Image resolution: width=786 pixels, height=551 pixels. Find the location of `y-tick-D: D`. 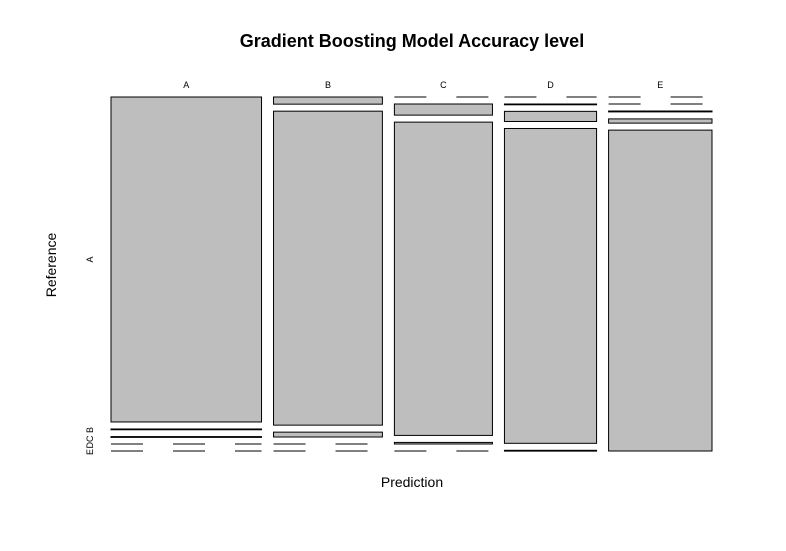

y-tick-D: D is located at coordinates (90, 445).